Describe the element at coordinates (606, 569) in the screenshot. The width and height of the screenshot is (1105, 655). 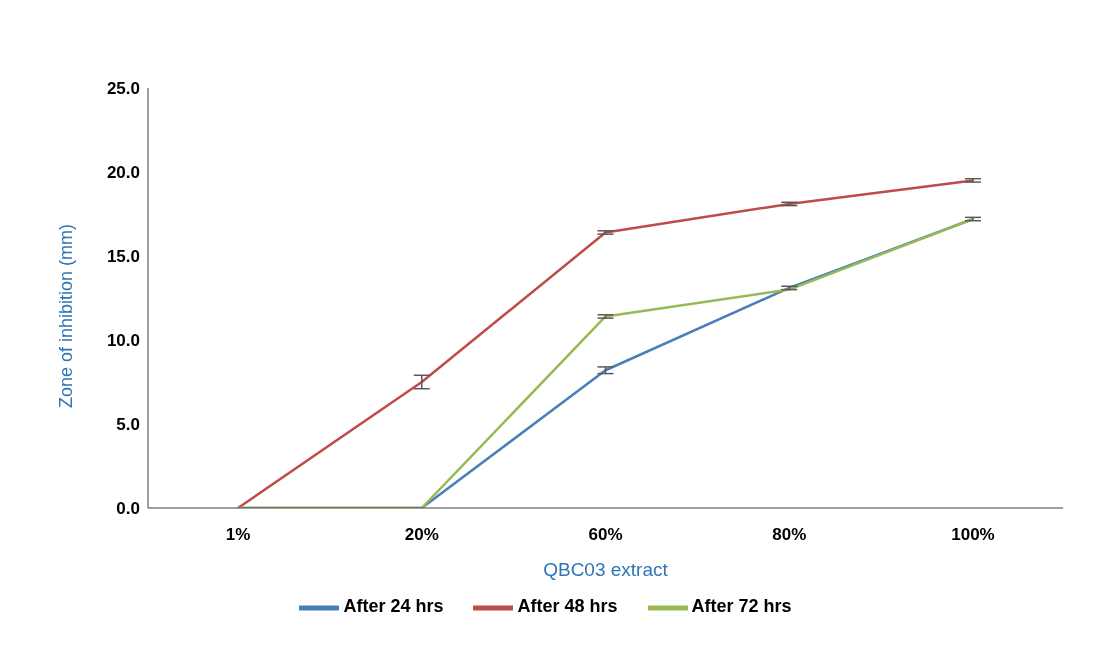
I see `x-axis-title: QBC03 extract` at that location.